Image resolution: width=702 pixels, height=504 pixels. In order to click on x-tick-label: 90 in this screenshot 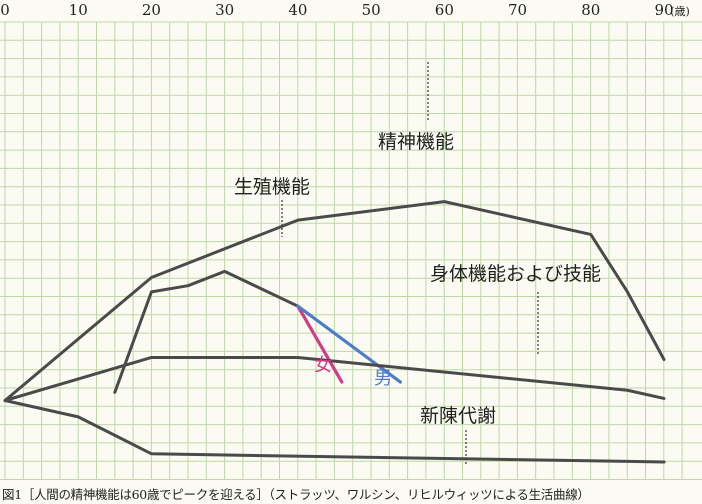, I will do `click(663, 10)`.